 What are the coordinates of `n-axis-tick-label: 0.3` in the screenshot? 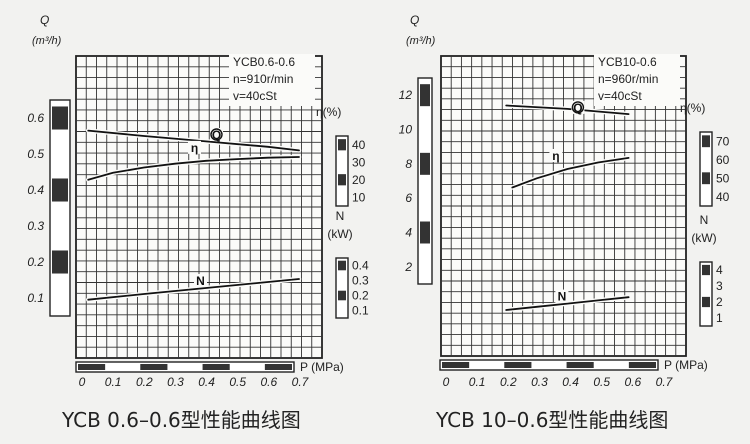 It's located at (360, 281).